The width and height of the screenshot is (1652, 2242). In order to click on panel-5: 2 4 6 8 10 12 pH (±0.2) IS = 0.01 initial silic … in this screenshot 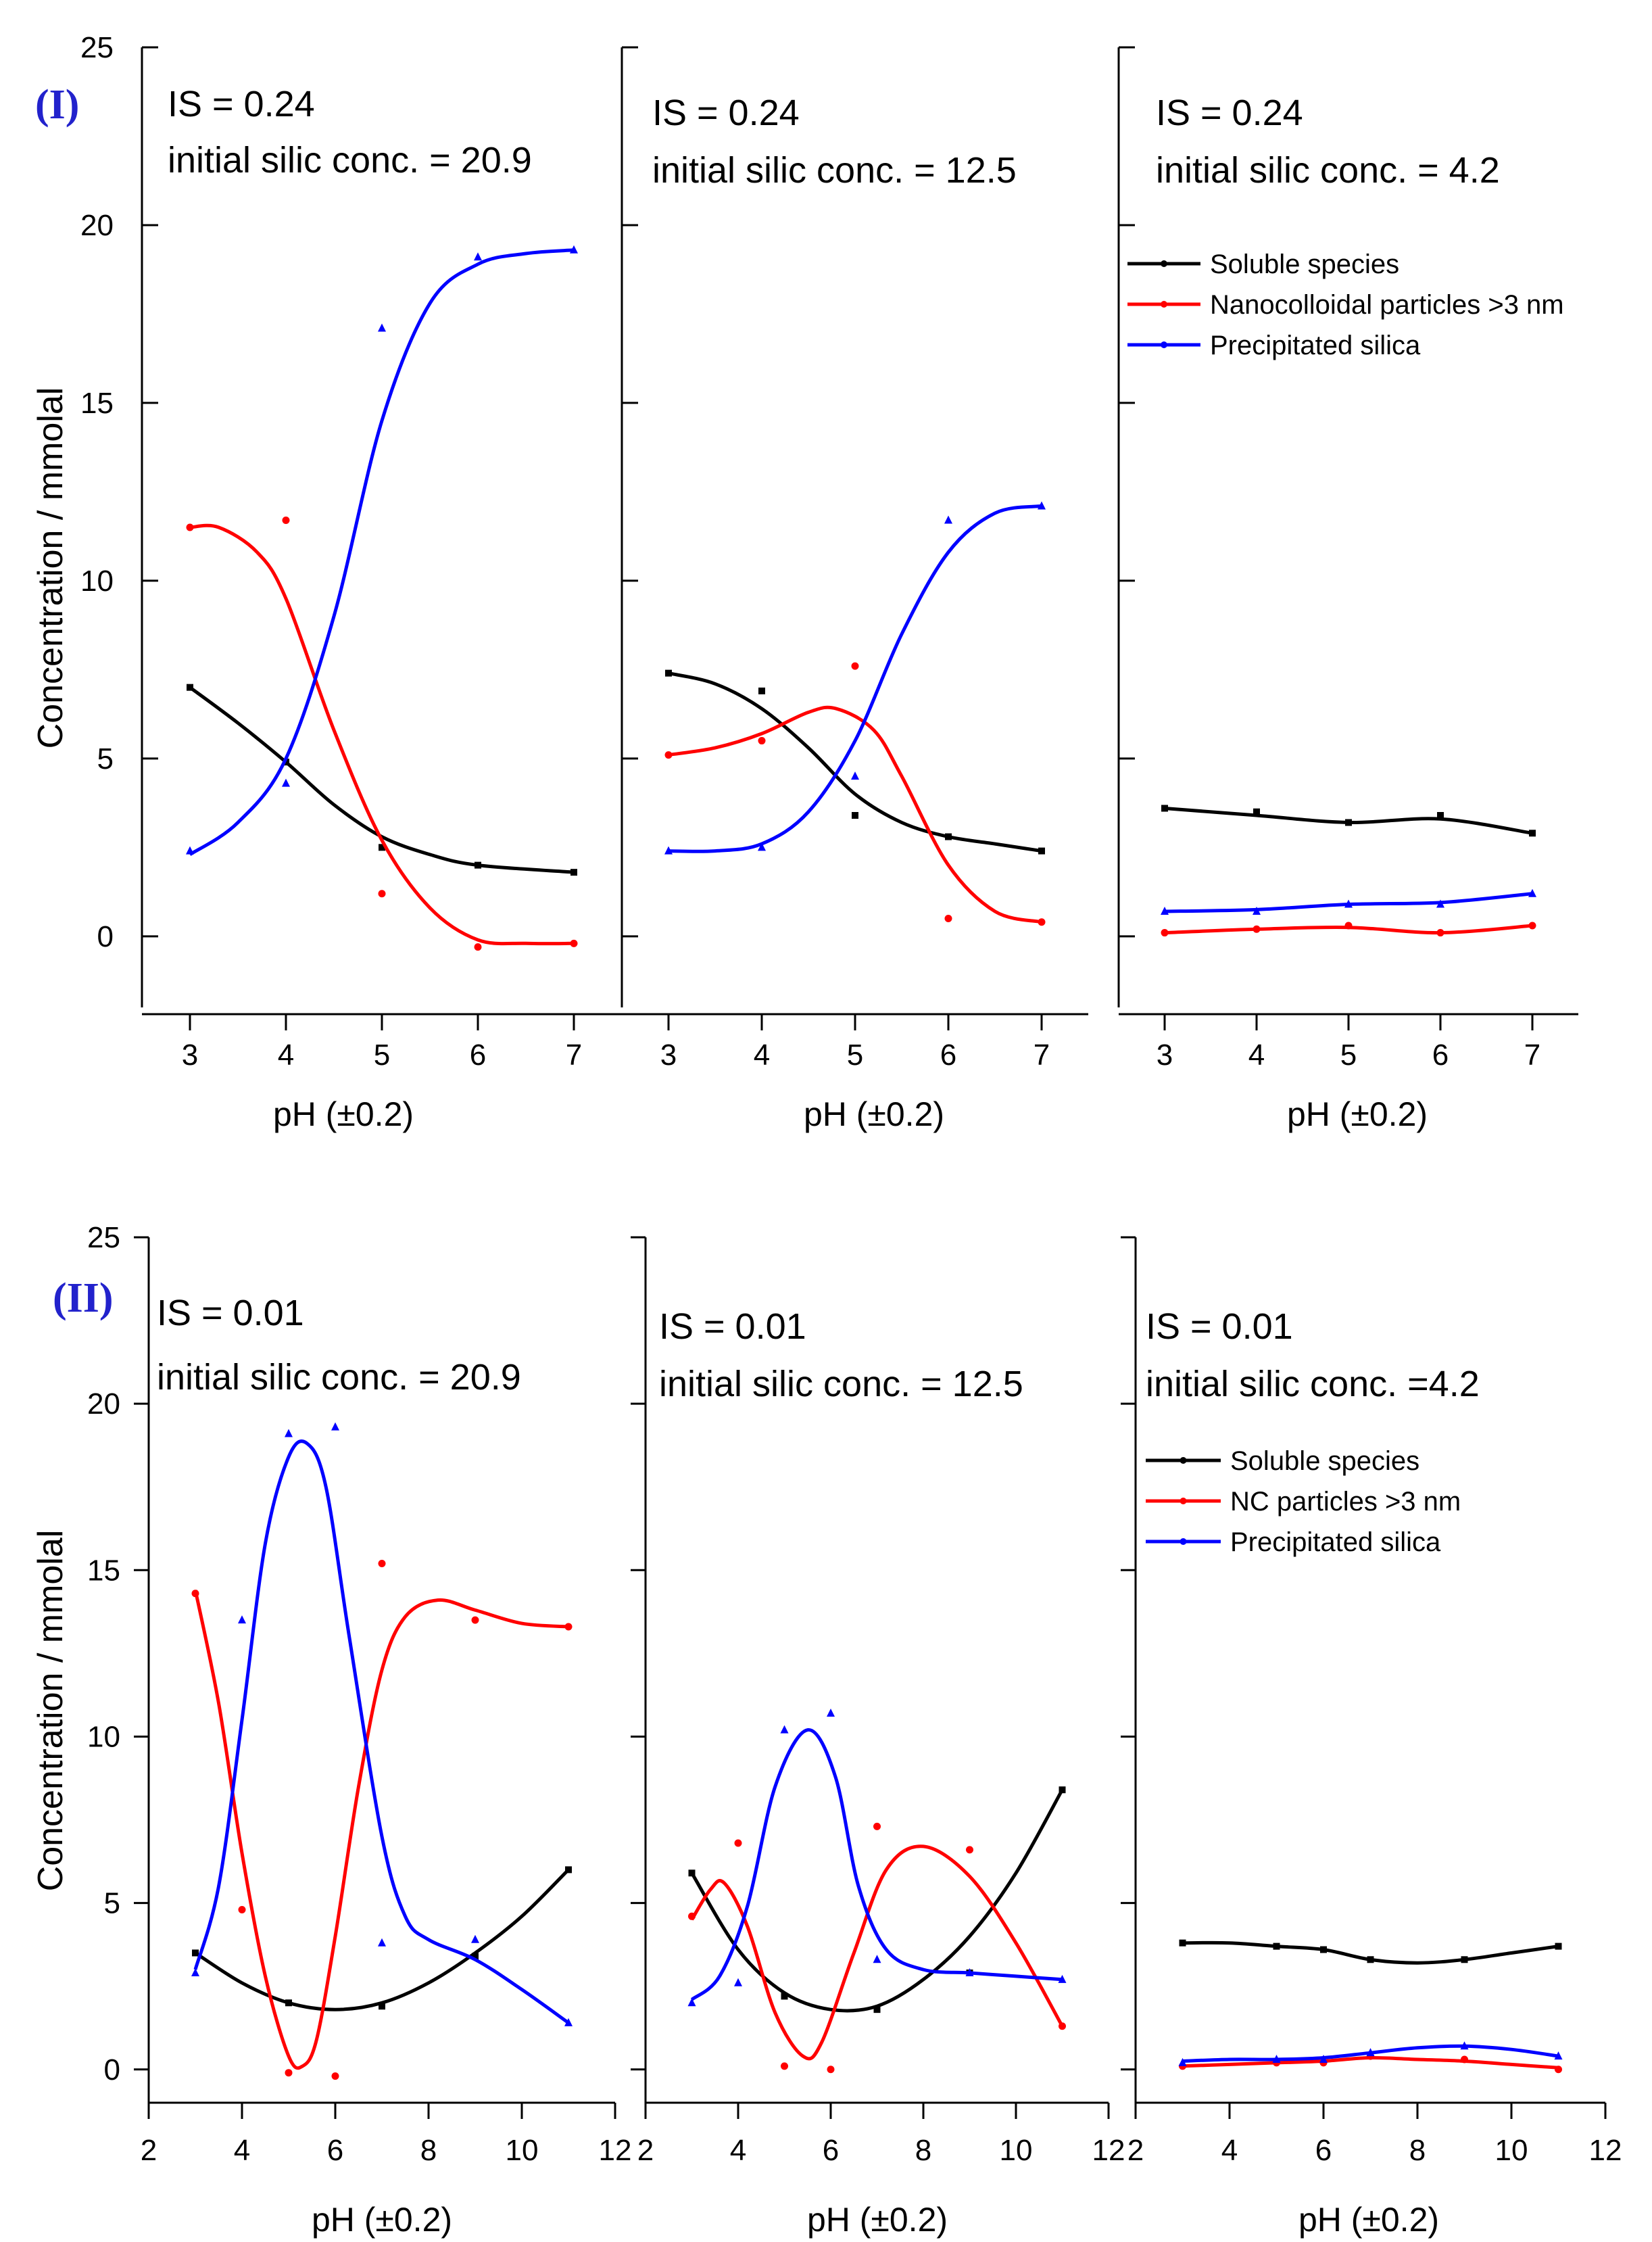, I will do `click(878, 1737)`.